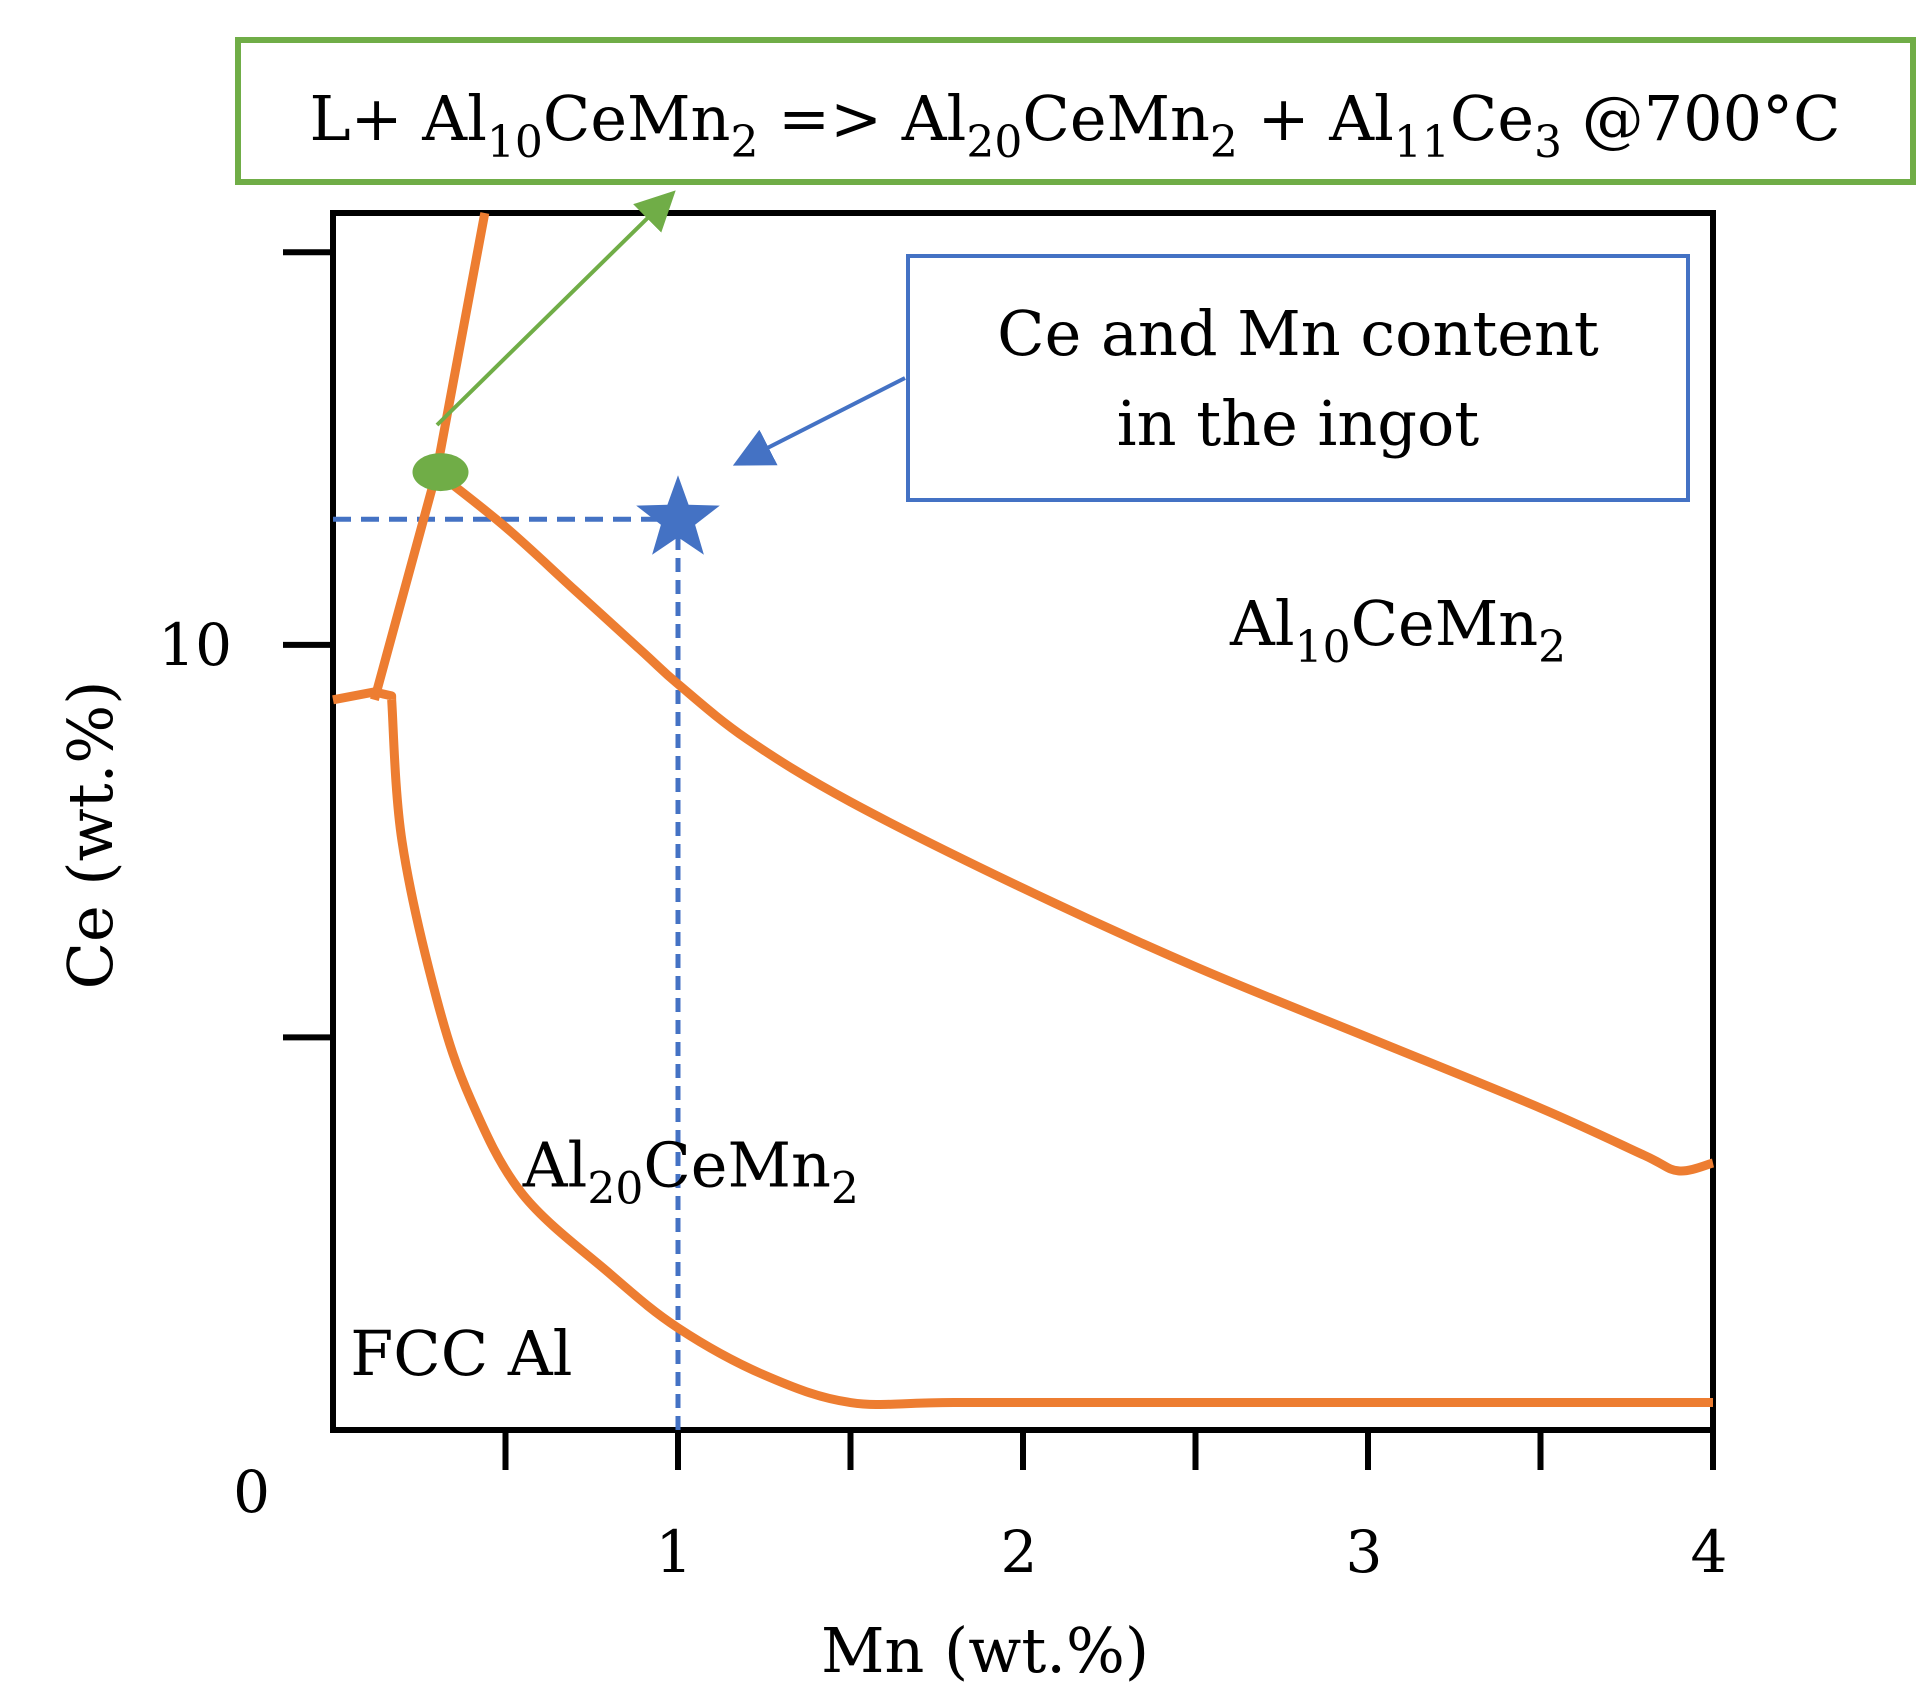  I want to click on x-tick-label: 4, so click(1709, 1552).